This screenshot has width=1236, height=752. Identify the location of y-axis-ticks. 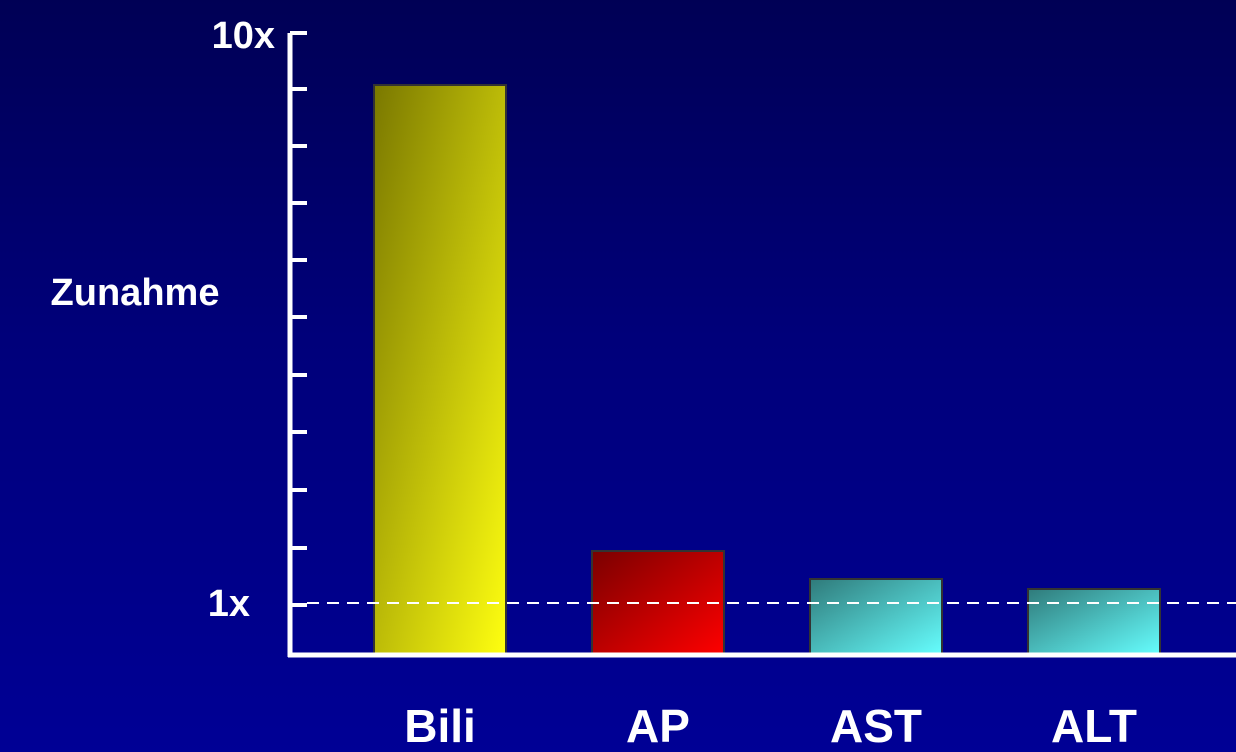
(298, 319).